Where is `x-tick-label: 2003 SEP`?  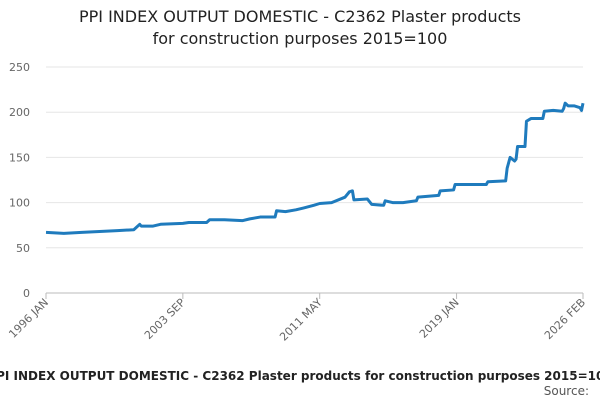 x-tick-label: 2003 SEP is located at coordinates (165, 319).